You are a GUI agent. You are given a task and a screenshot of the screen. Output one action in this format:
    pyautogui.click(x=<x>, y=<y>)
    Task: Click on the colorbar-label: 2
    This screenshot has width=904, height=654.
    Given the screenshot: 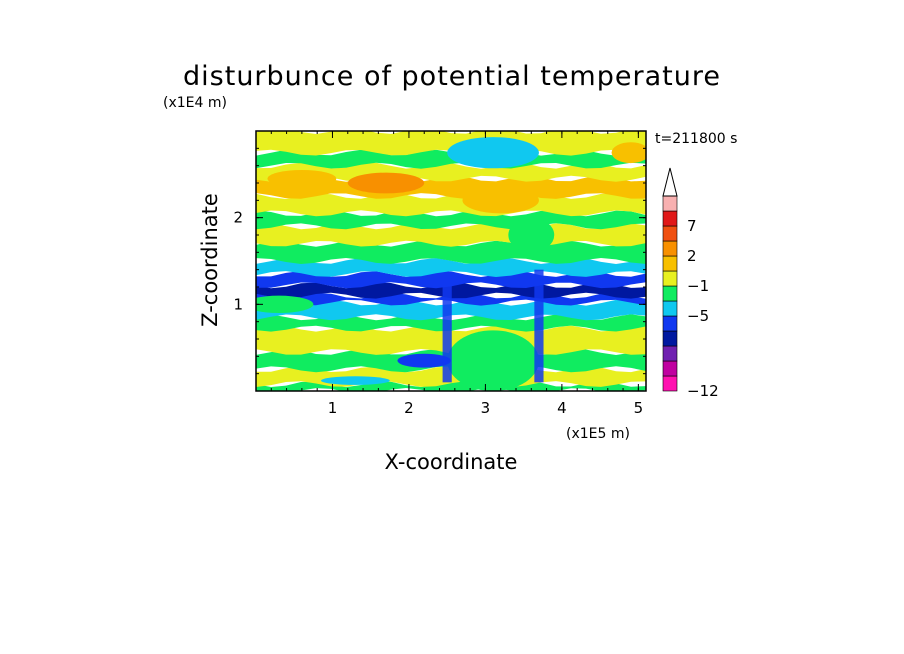 What is the action you would take?
    pyautogui.click(x=692, y=256)
    